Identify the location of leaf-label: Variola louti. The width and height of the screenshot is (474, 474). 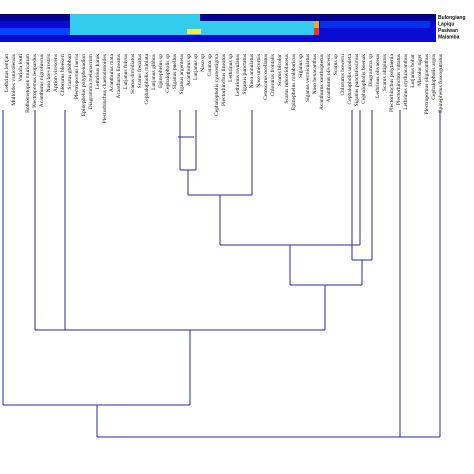
(21, 68).